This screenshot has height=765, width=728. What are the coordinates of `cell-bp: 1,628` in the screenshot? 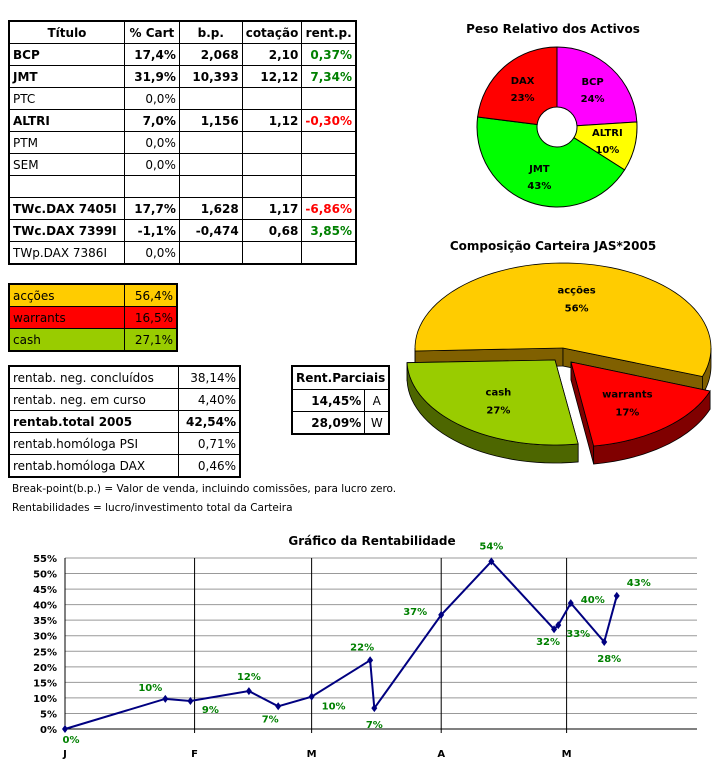 It's located at (210, 208).